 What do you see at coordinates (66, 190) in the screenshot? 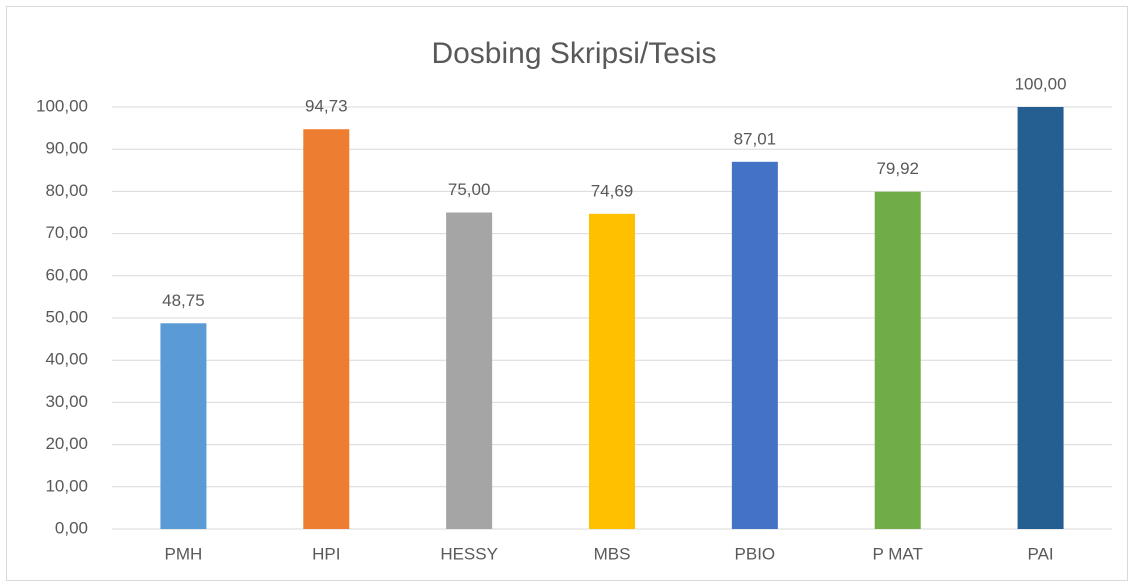
I see `y-tick-label: 80,00` at bounding box center [66, 190].